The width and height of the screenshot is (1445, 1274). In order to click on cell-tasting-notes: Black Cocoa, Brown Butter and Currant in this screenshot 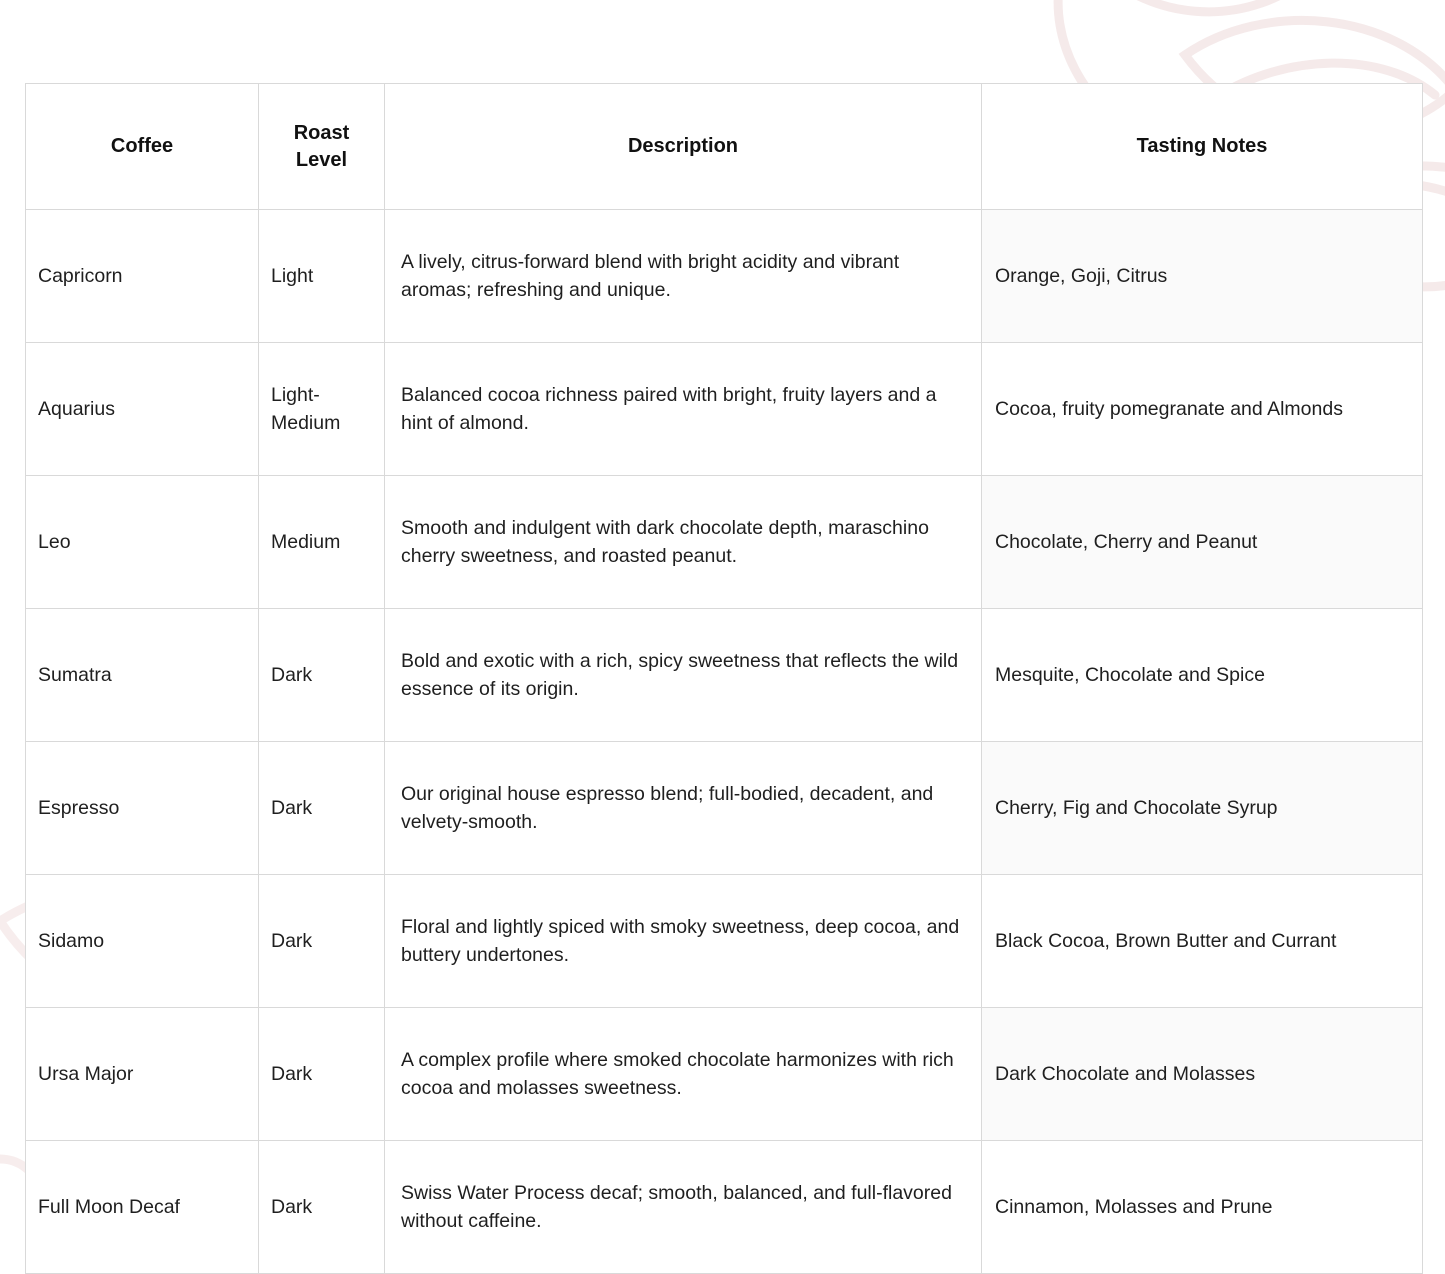, I will do `click(1202, 941)`.